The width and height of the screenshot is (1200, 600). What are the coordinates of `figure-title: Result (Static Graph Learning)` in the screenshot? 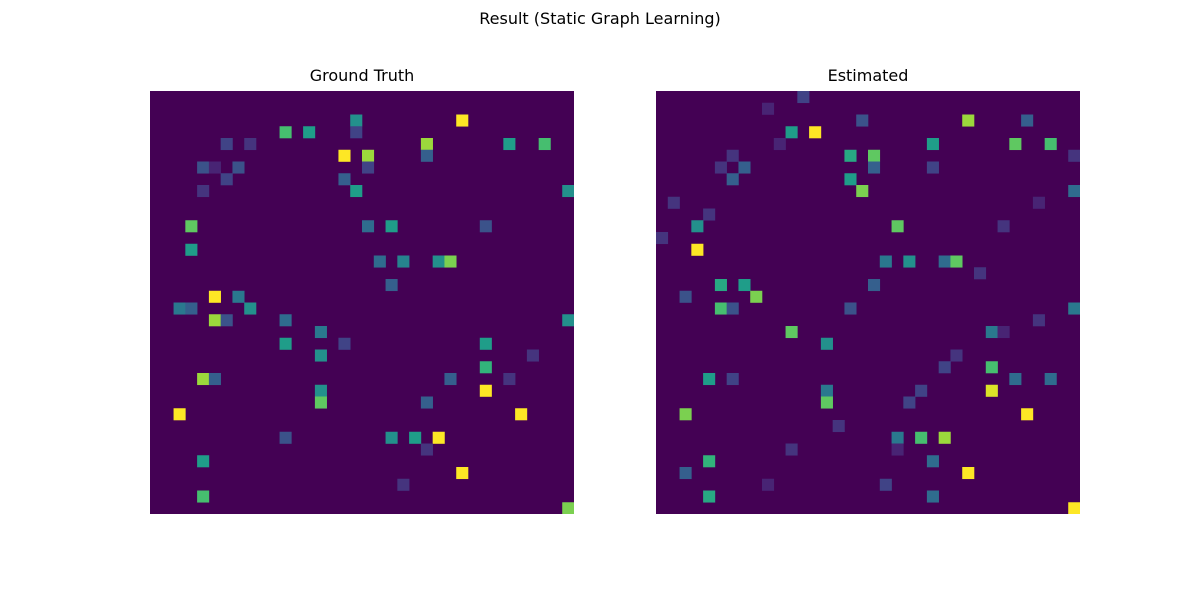 It's located at (600, 18).